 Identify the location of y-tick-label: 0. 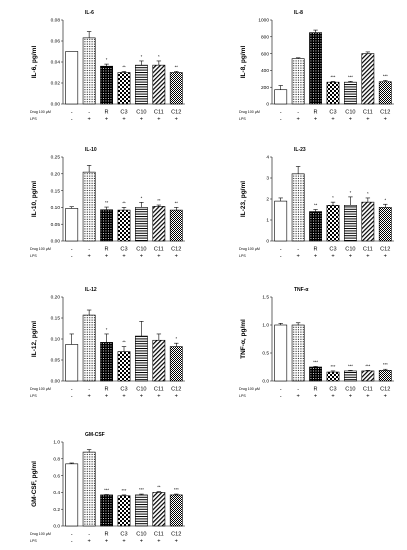
(267, 242).